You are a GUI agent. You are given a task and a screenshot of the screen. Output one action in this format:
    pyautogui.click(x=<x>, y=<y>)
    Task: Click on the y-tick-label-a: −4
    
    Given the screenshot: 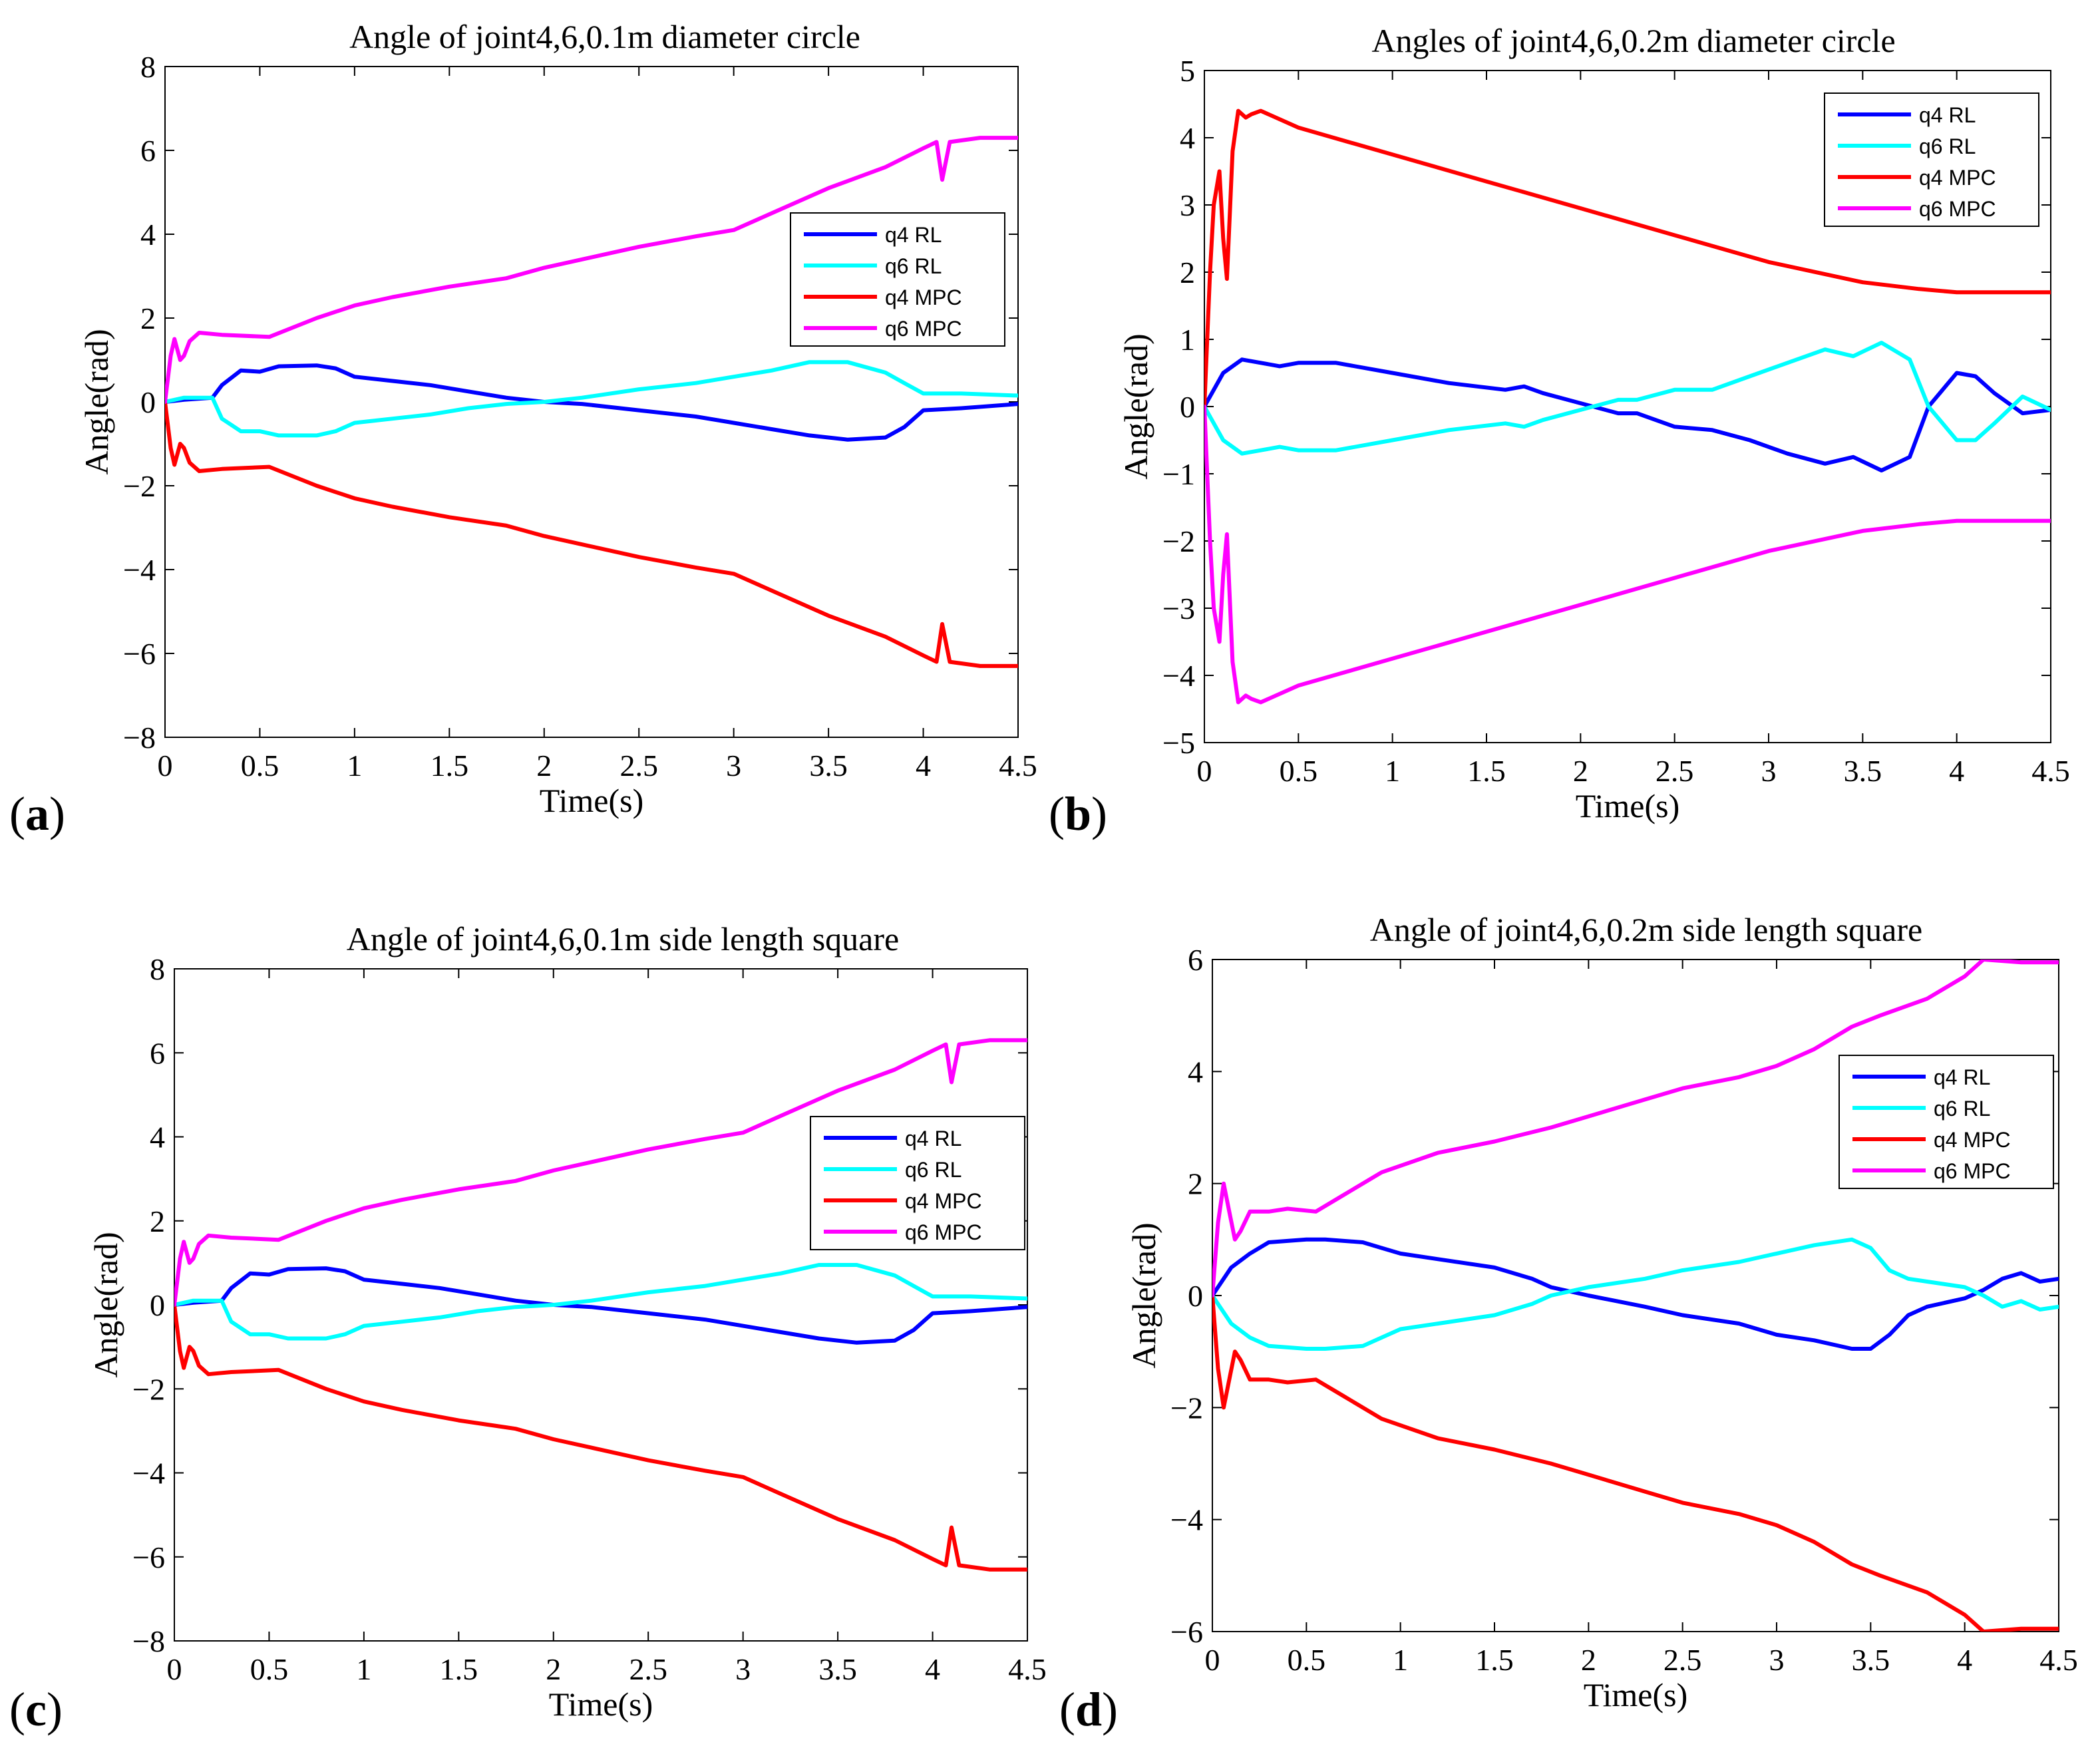 What is the action you would take?
    pyautogui.click(x=140, y=570)
    